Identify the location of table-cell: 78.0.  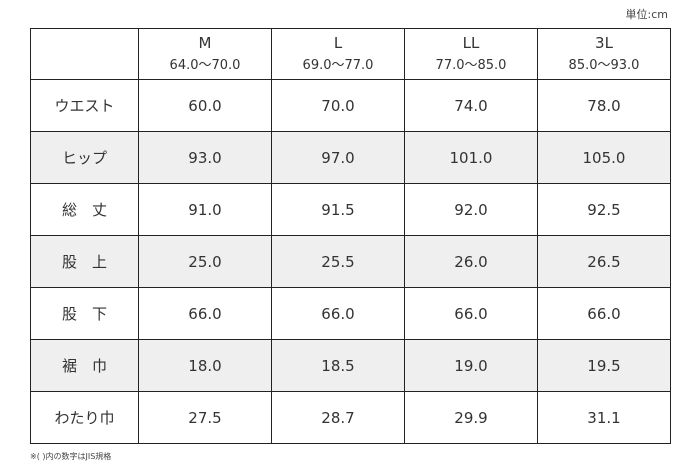
(604, 105).